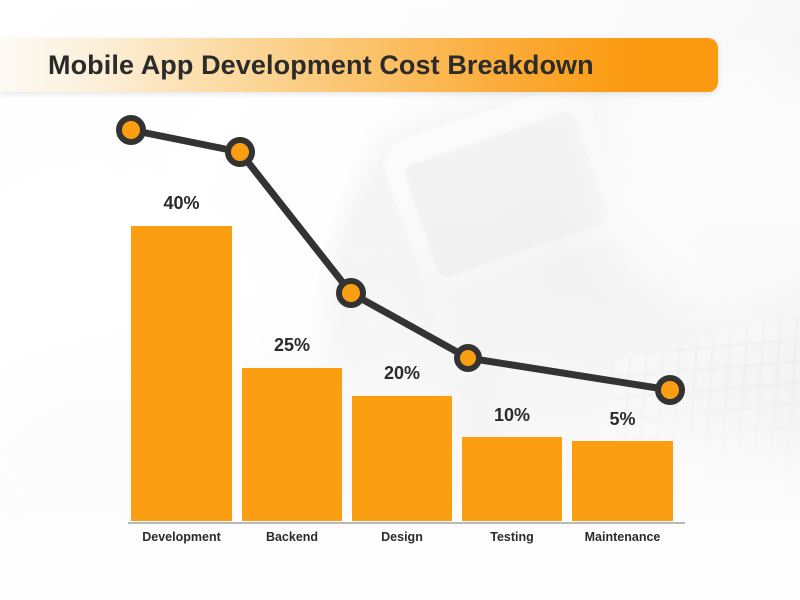  Describe the element at coordinates (292, 345) in the screenshot. I see `bar-value-backend: 25%` at that location.